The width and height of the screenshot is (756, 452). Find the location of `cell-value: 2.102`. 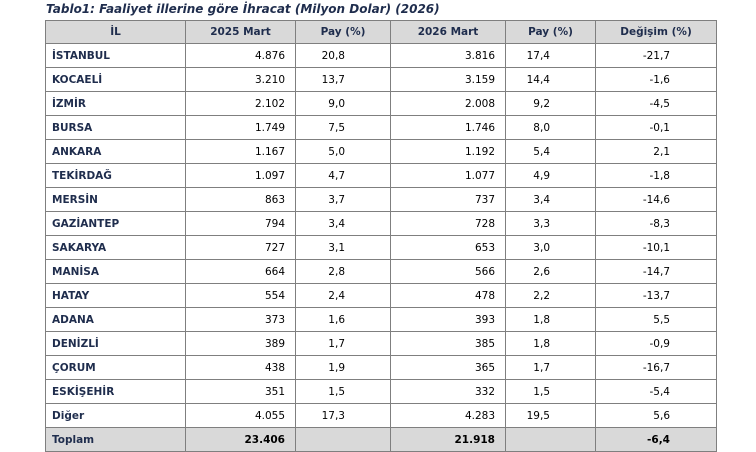

cell-value: 2.102 is located at coordinates (240, 103).